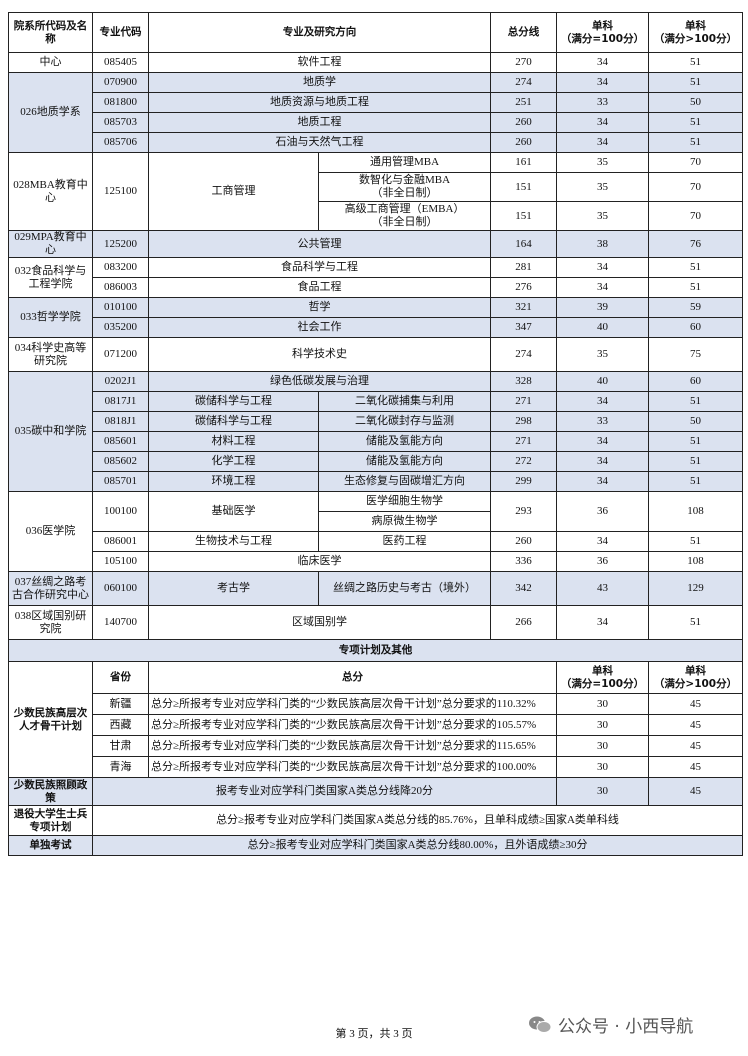 This screenshot has width=748, height=1056. What do you see at coordinates (120, 307) in the screenshot?
I see `table-cell: 010100` at bounding box center [120, 307].